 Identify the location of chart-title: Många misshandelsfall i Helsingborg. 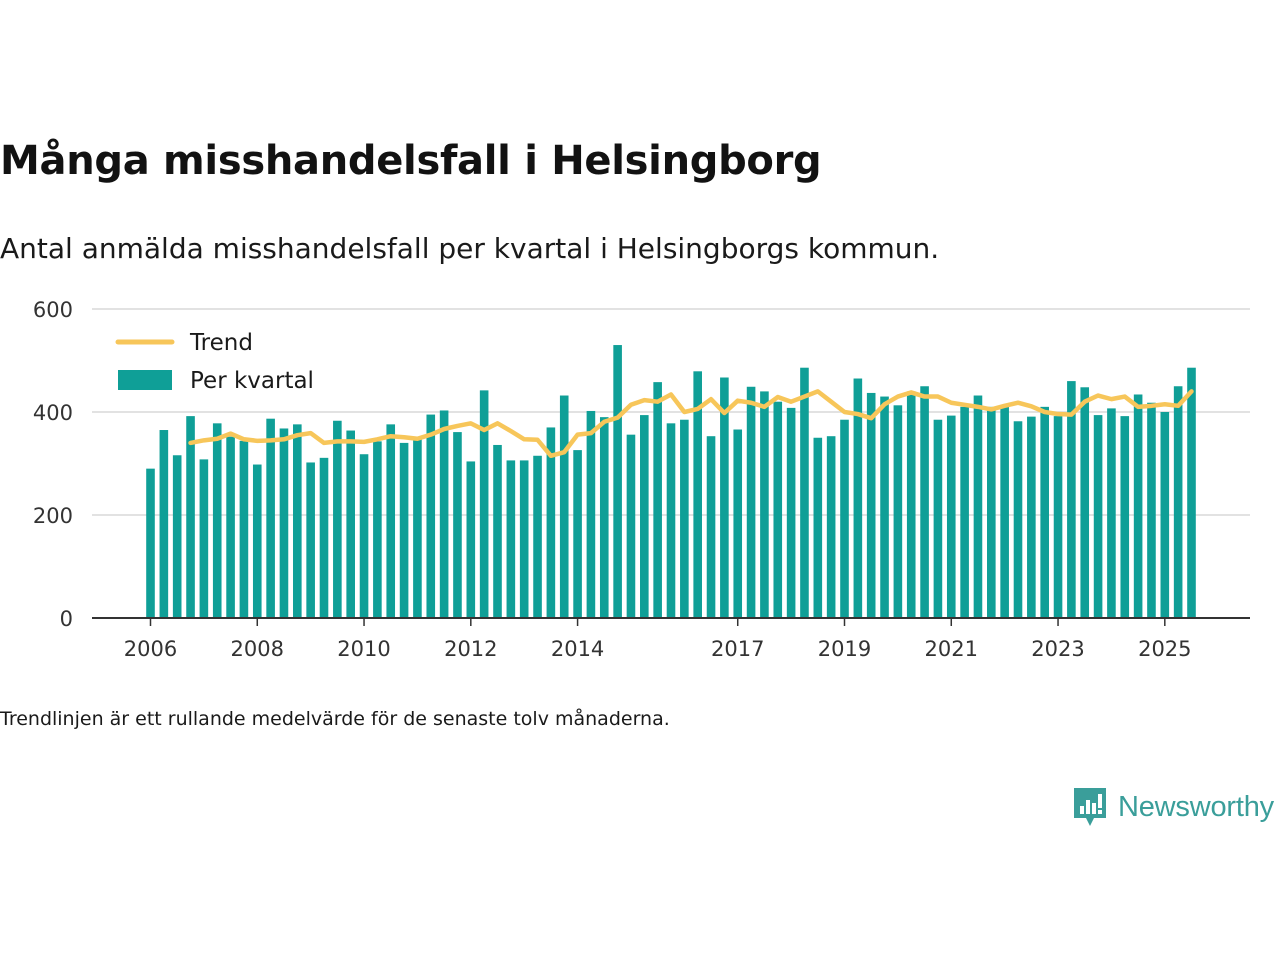
(411, 161).